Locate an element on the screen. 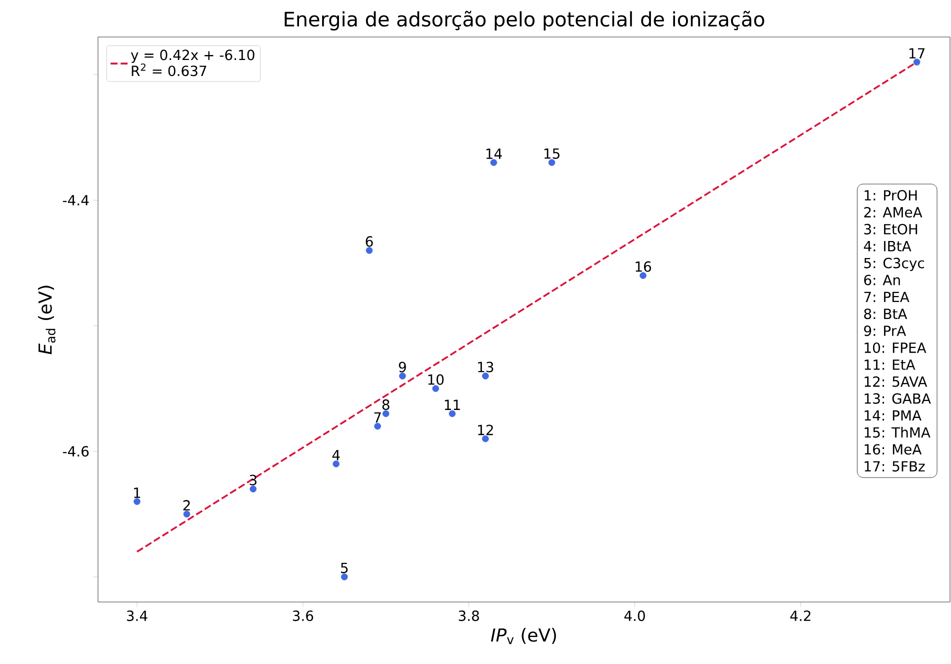  annotation: 7: PEA is located at coordinates (887, 297).